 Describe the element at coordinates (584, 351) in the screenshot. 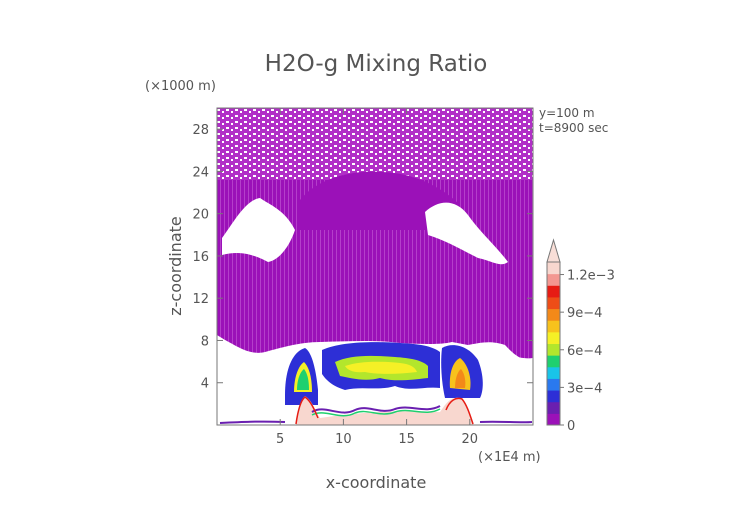

I see `colorbar-tick-label: 6e−4` at that location.